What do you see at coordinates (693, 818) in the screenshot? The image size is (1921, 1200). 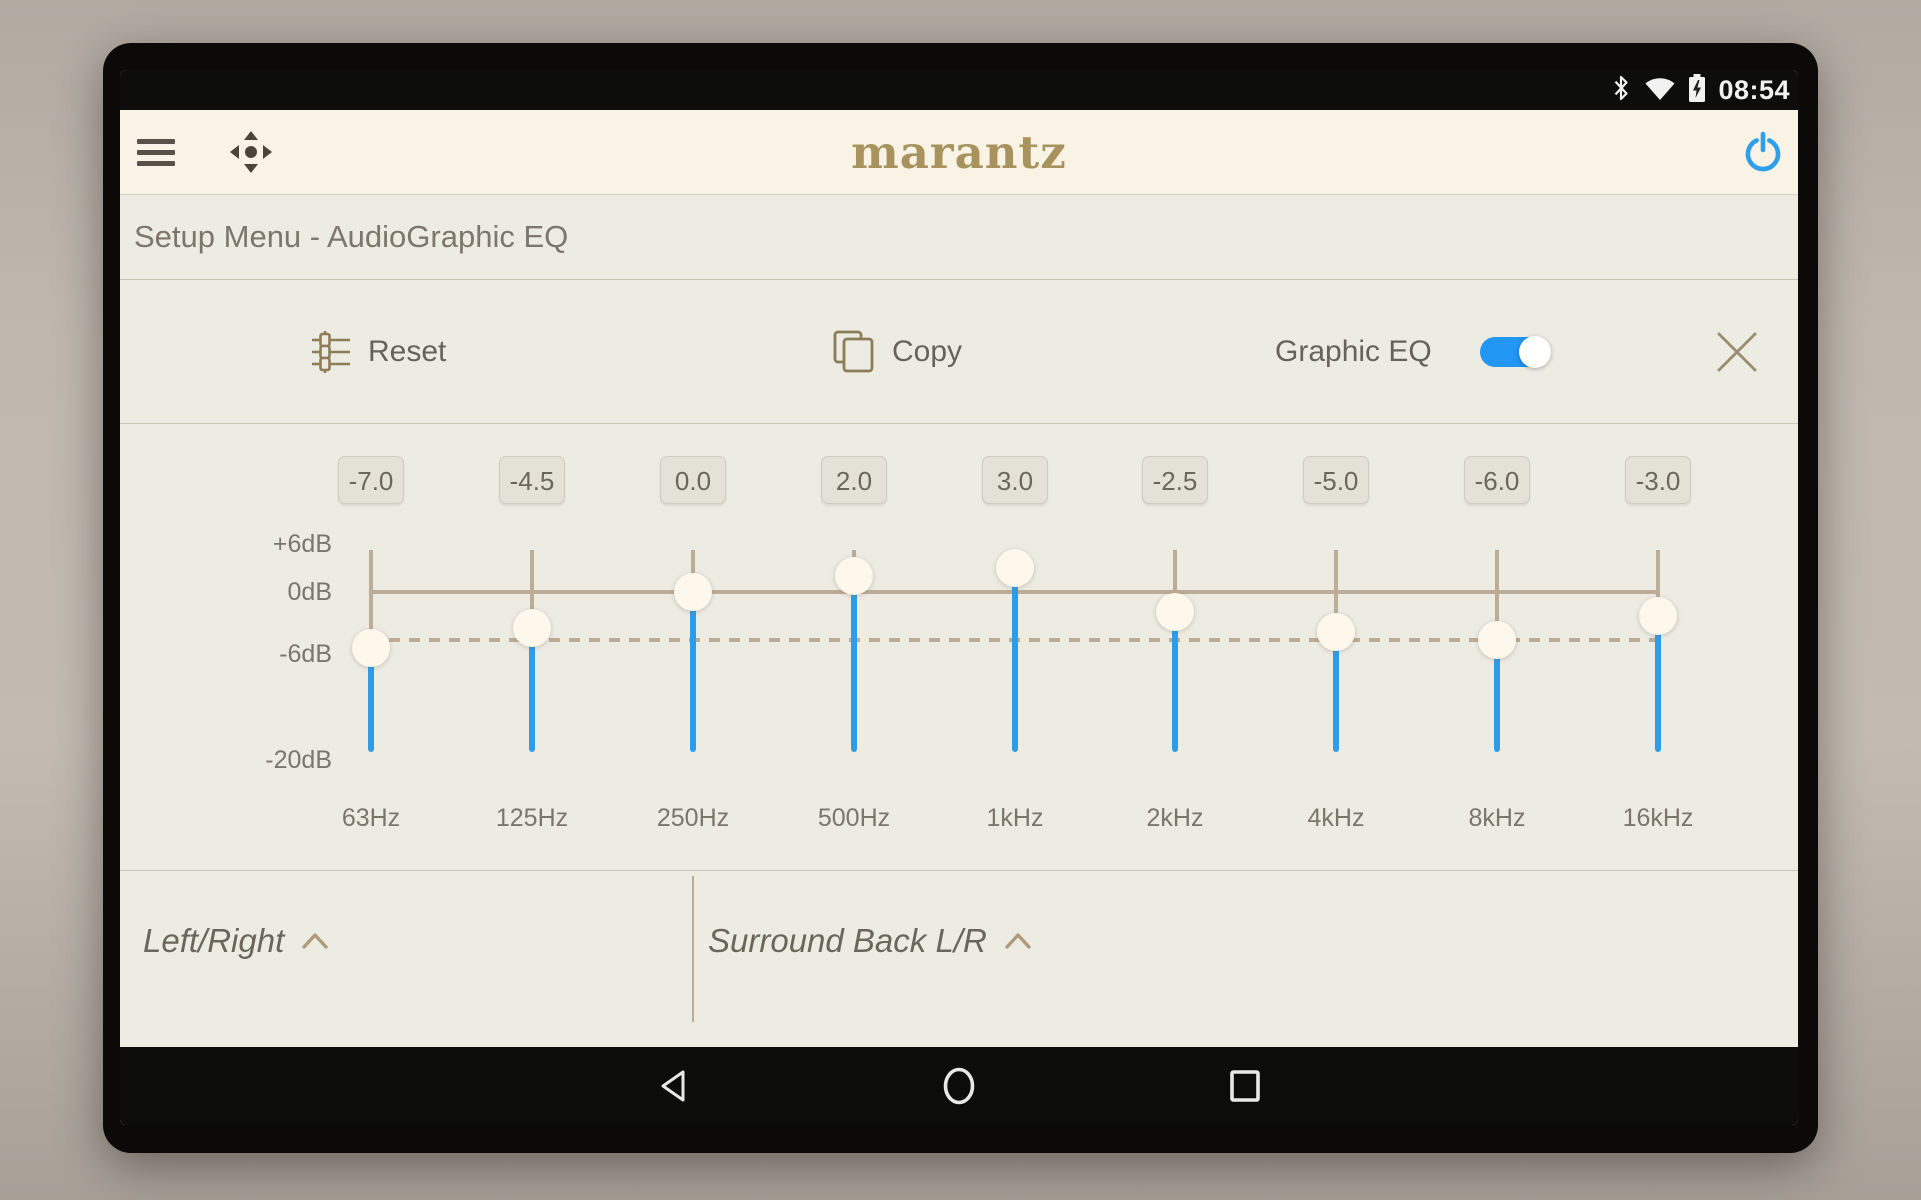 I see `eq-freq-label: 250Hz` at bounding box center [693, 818].